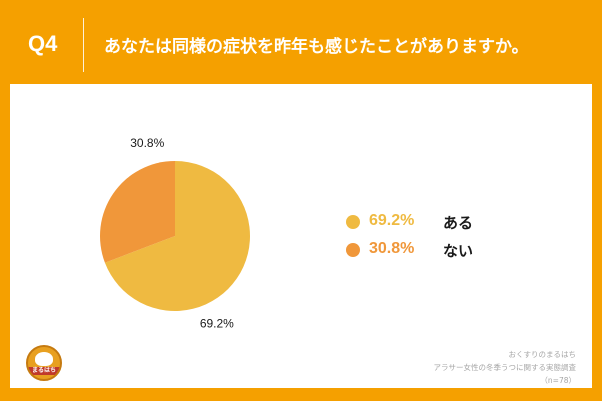 The width and height of the screenshot is (602, 401). I want to click on pie-data-label-0: 69.2%, so click(217, 324).